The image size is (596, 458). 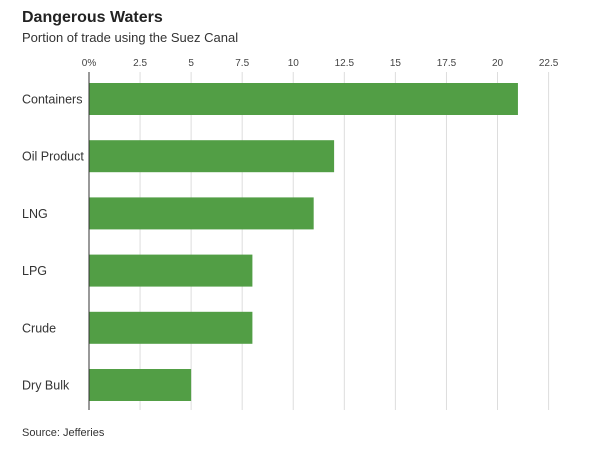 What do you see at coordinates (242, 63) in the screenshot?
I see `x-tick-label: 7.5` at bounding box center [242, 63].